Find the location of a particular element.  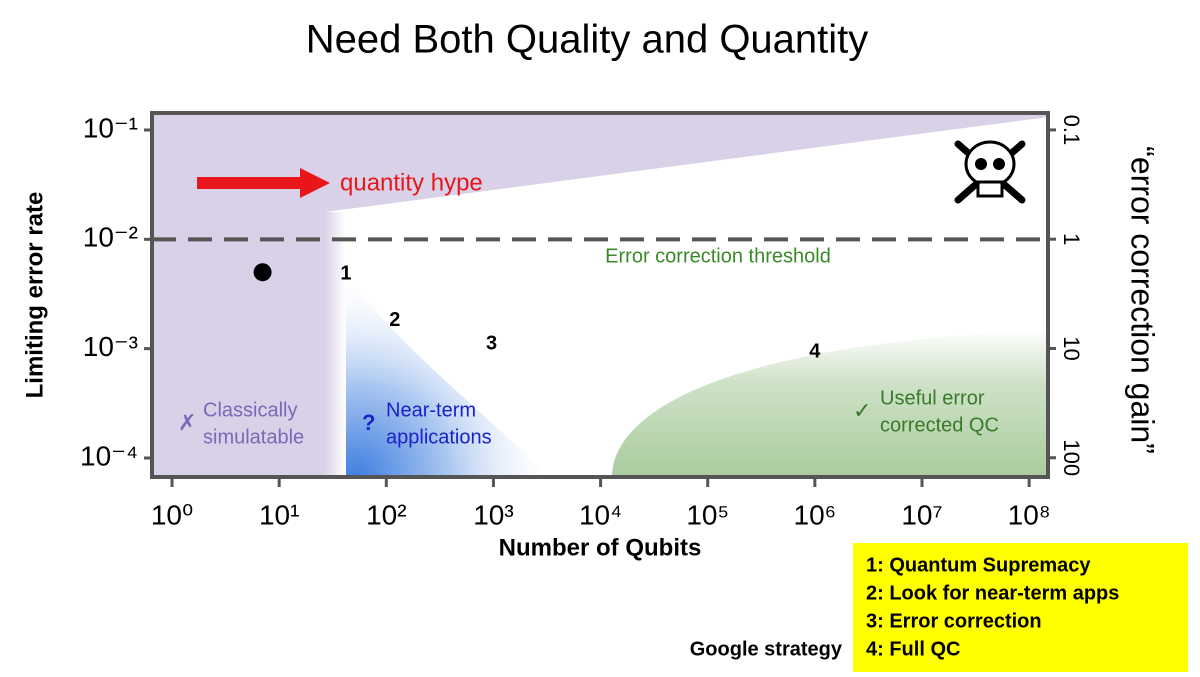

near-term-region is located at coordinates (448, 373).